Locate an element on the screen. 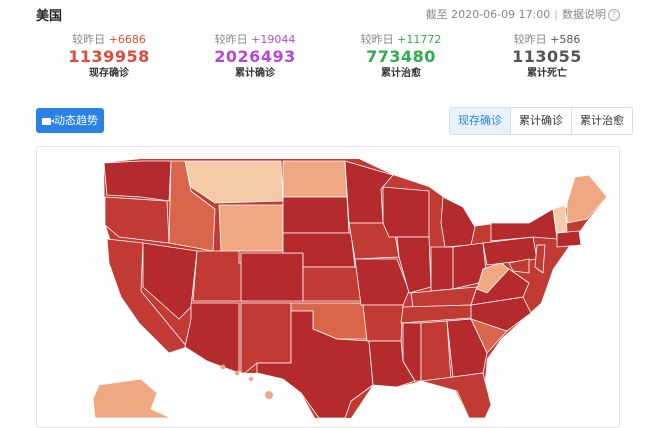 The height and width of the screenshot is (428, 660). state-colorado is located at coordinates (272, 277).